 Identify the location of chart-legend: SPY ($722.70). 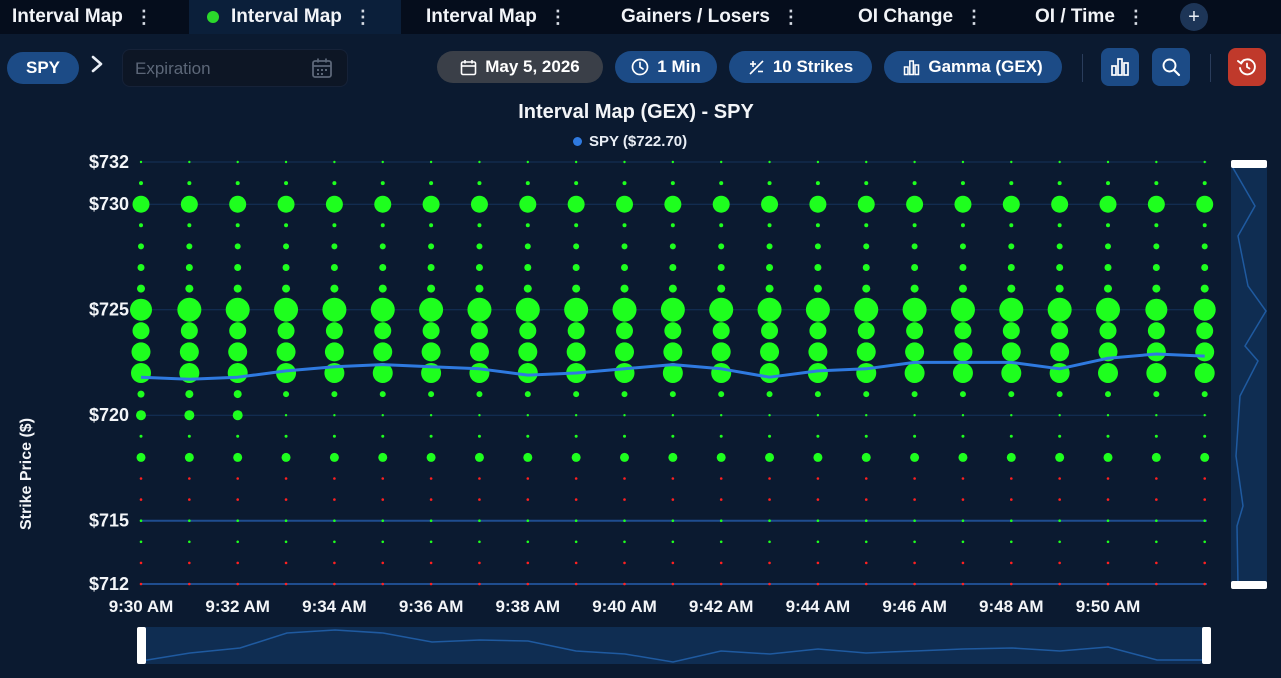
(630, 141).